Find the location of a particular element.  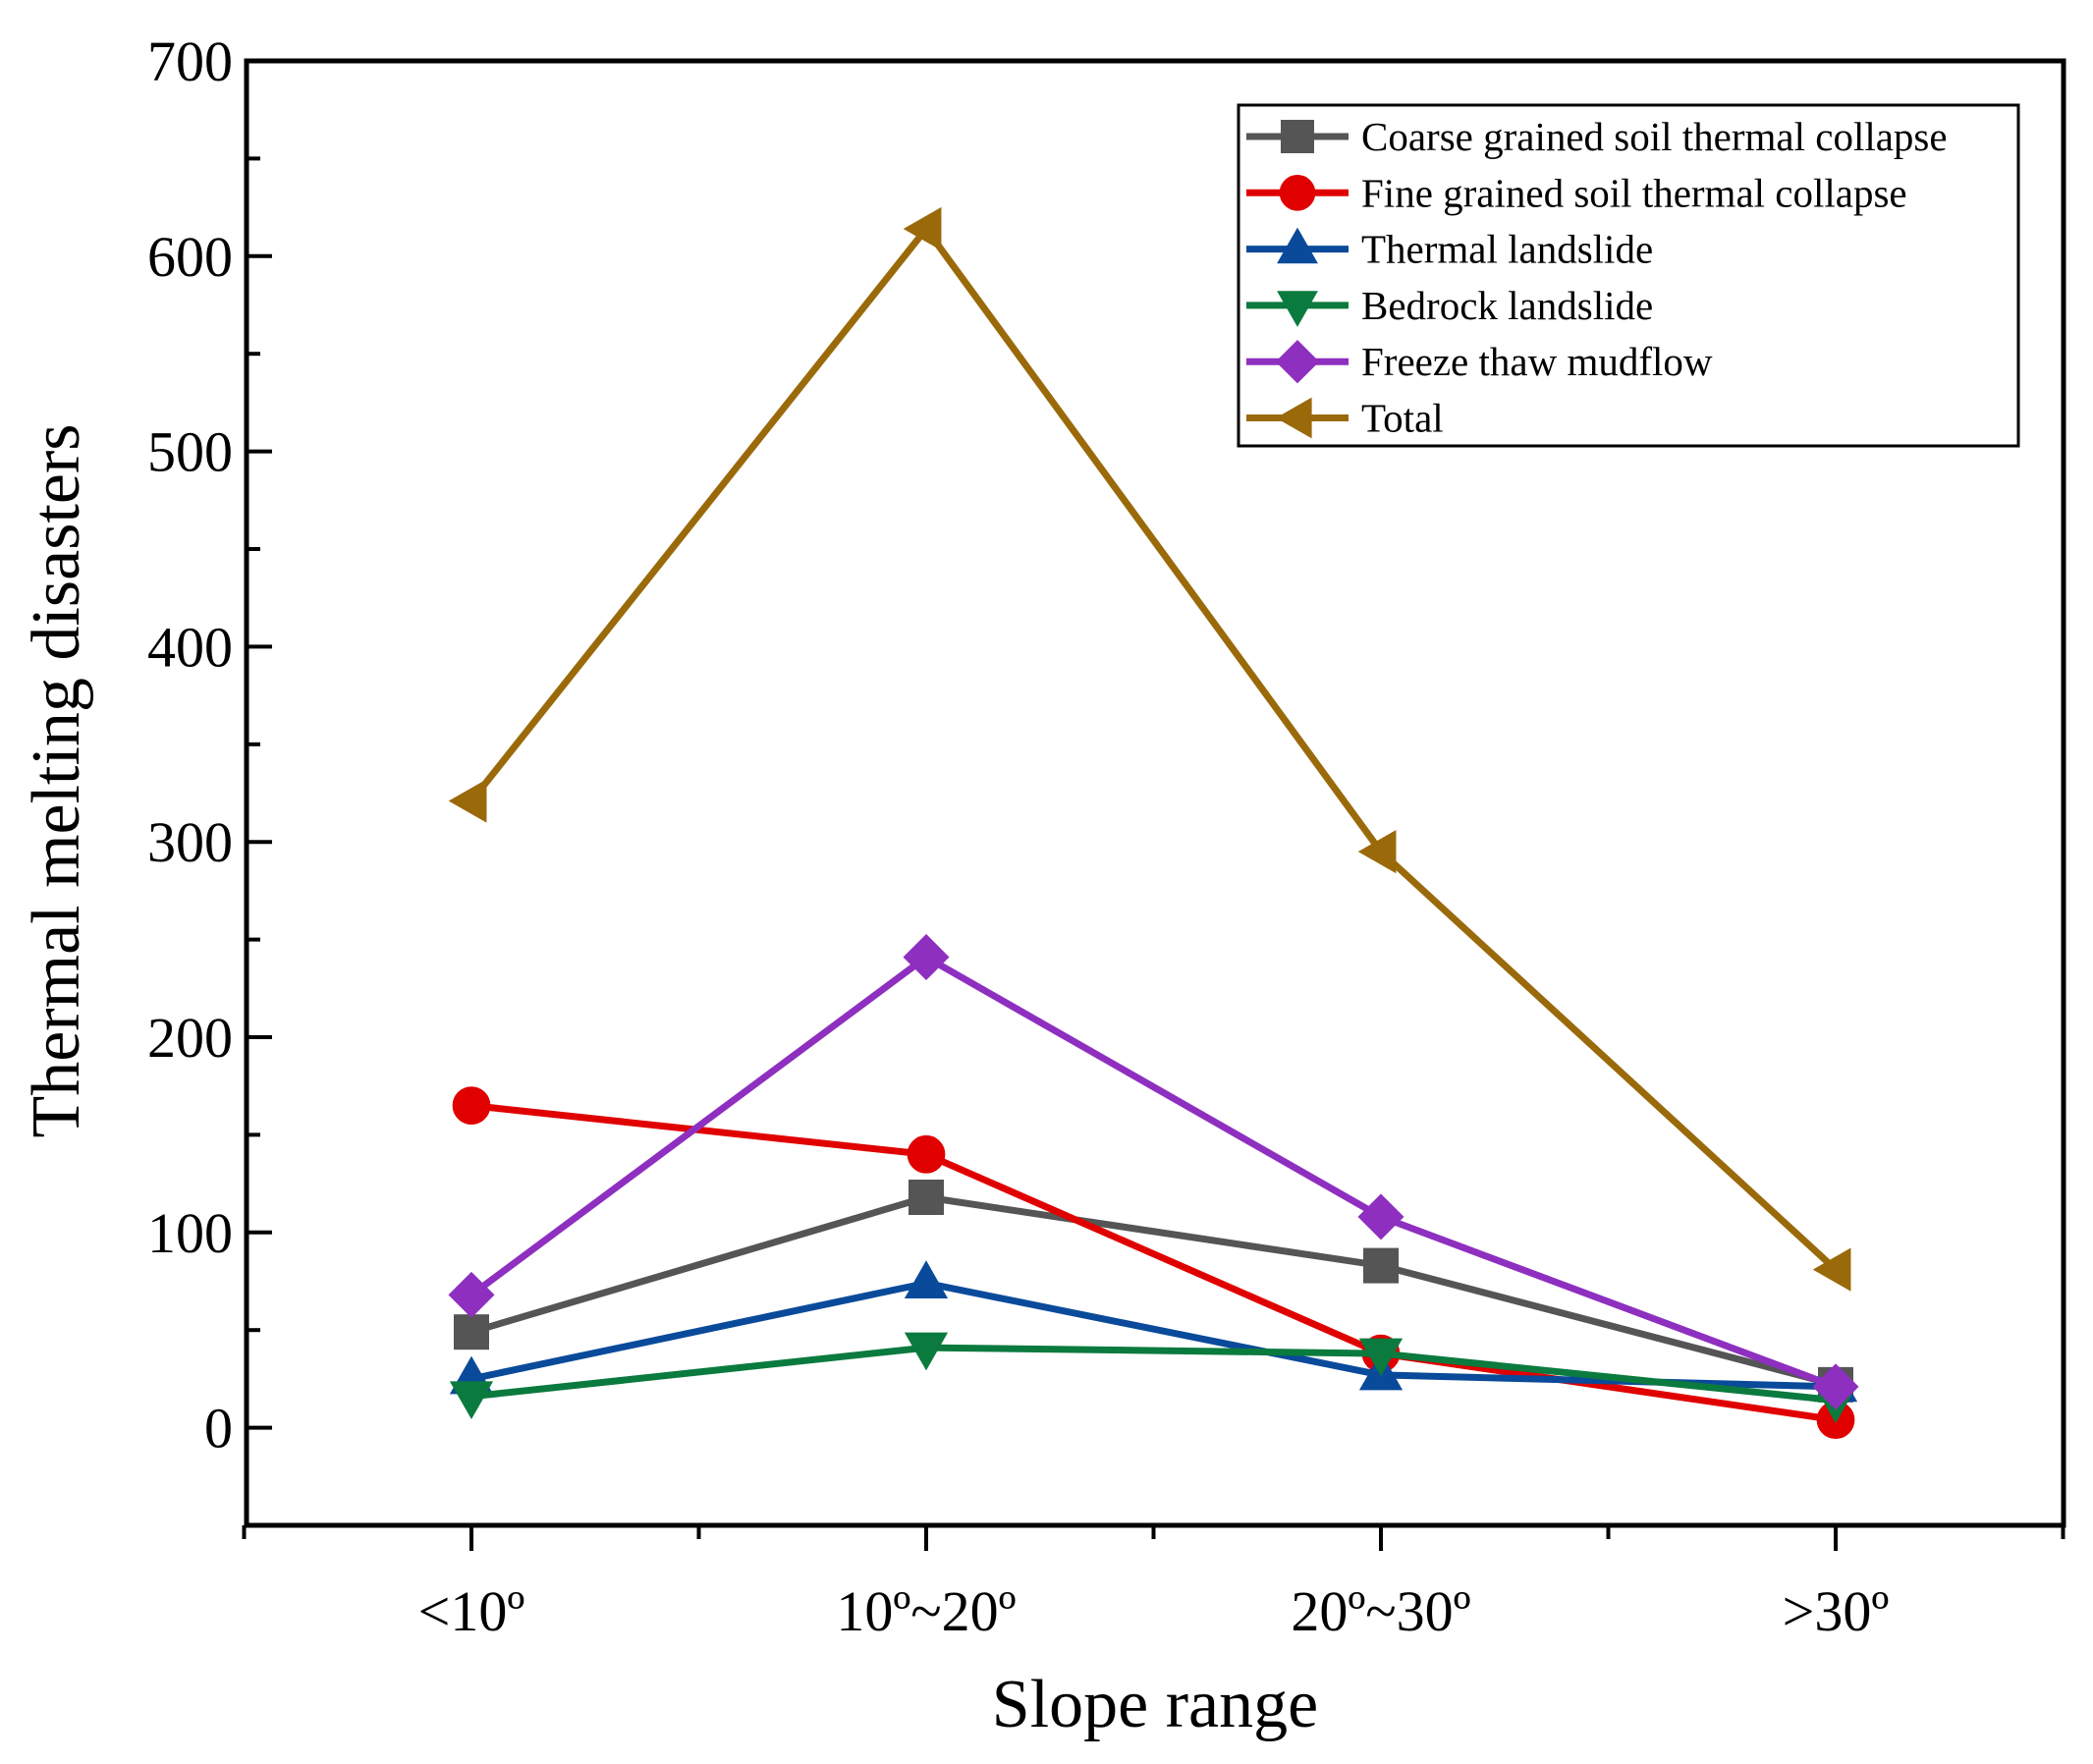

legend-item: Fine grained soil thermal collapse is located at coordinates (1576, 193).